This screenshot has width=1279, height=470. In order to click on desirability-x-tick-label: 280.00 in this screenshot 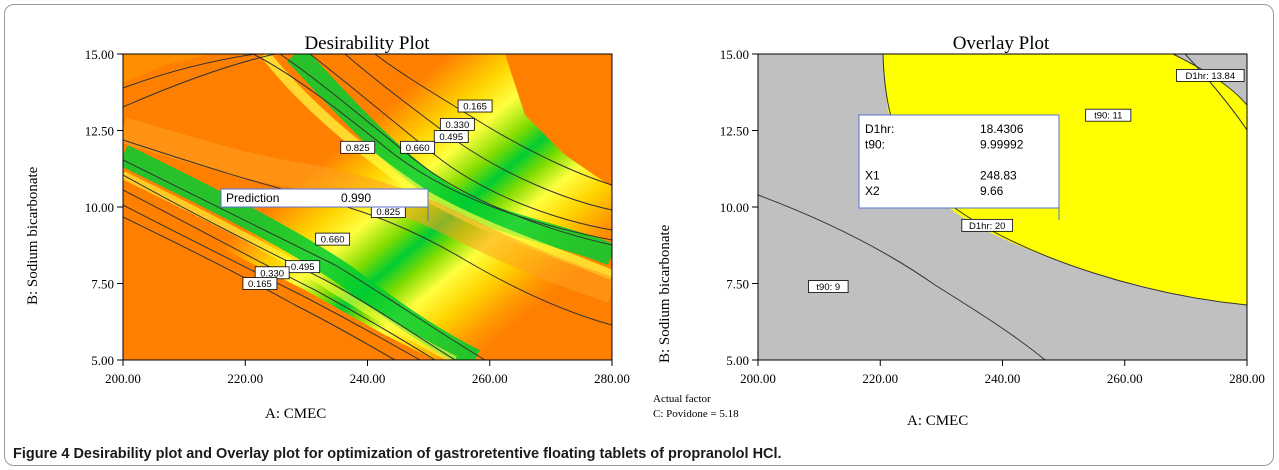, I will do `click(612, 378)`.